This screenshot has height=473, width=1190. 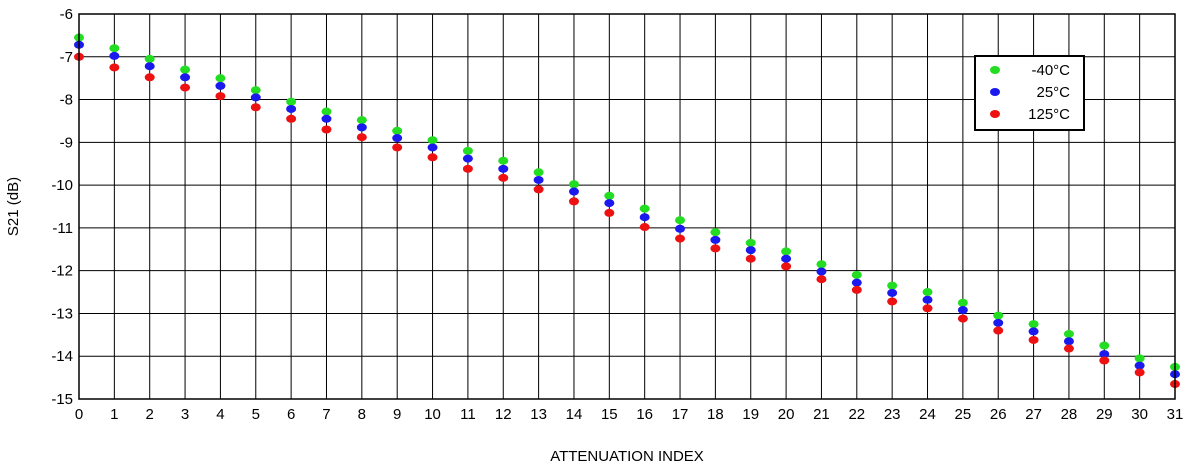 What do you see at coordinates (468, 414) in the screenshot?
I see `x-tick-label: 11` at bounding box center [468, 414].